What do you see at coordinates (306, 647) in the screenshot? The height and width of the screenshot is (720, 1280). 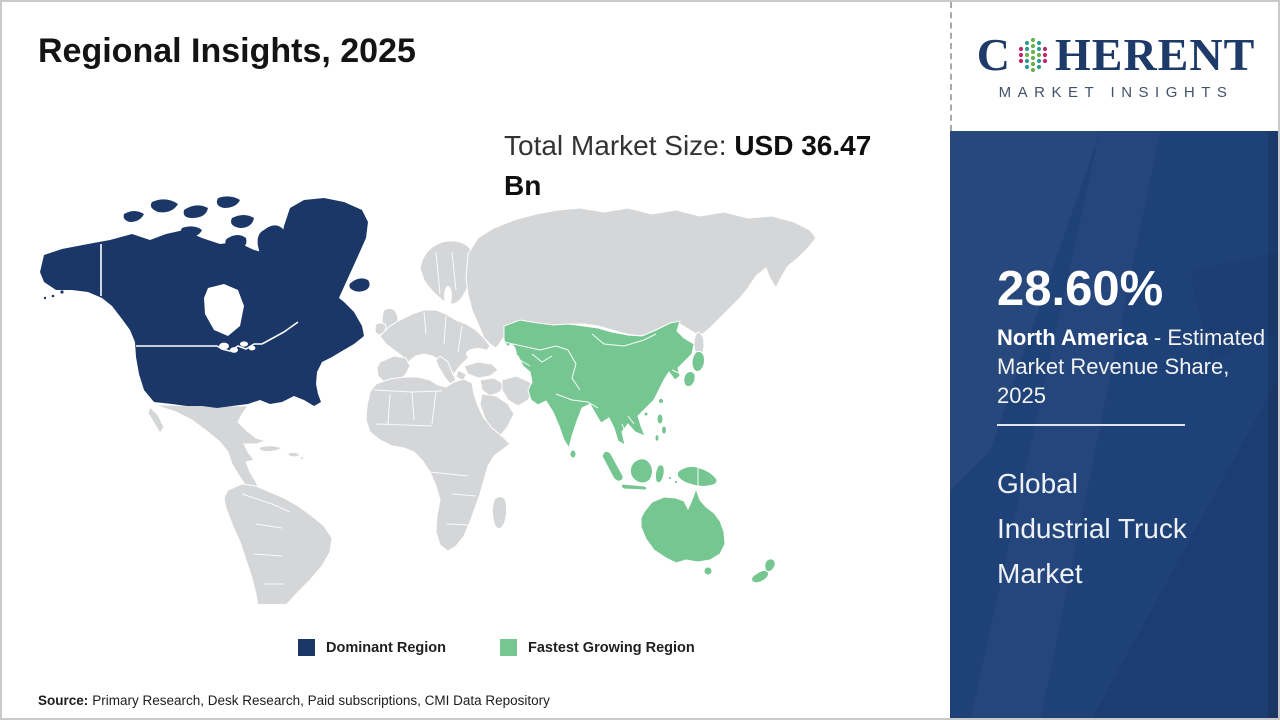 I see `legend-swatch-dominant` at bounding box center [306, 647].